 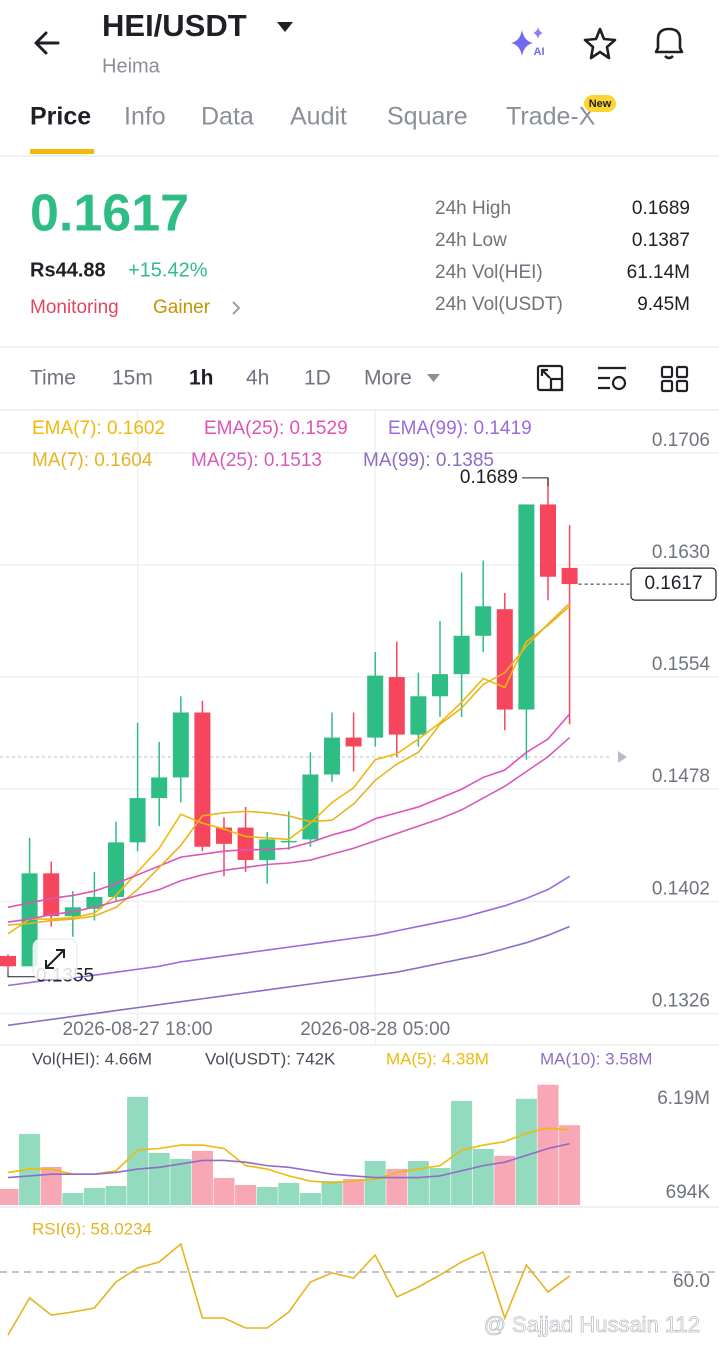 I want to click on y-tick-label: 60.0, so click(x=691, y=1281).